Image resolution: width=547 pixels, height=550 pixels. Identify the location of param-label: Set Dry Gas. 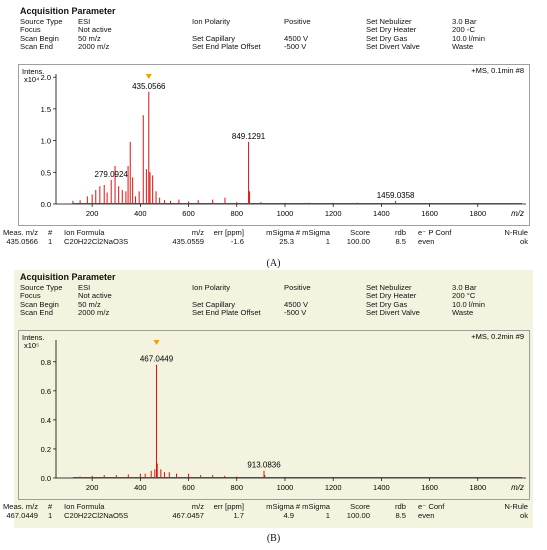
(387, 304).